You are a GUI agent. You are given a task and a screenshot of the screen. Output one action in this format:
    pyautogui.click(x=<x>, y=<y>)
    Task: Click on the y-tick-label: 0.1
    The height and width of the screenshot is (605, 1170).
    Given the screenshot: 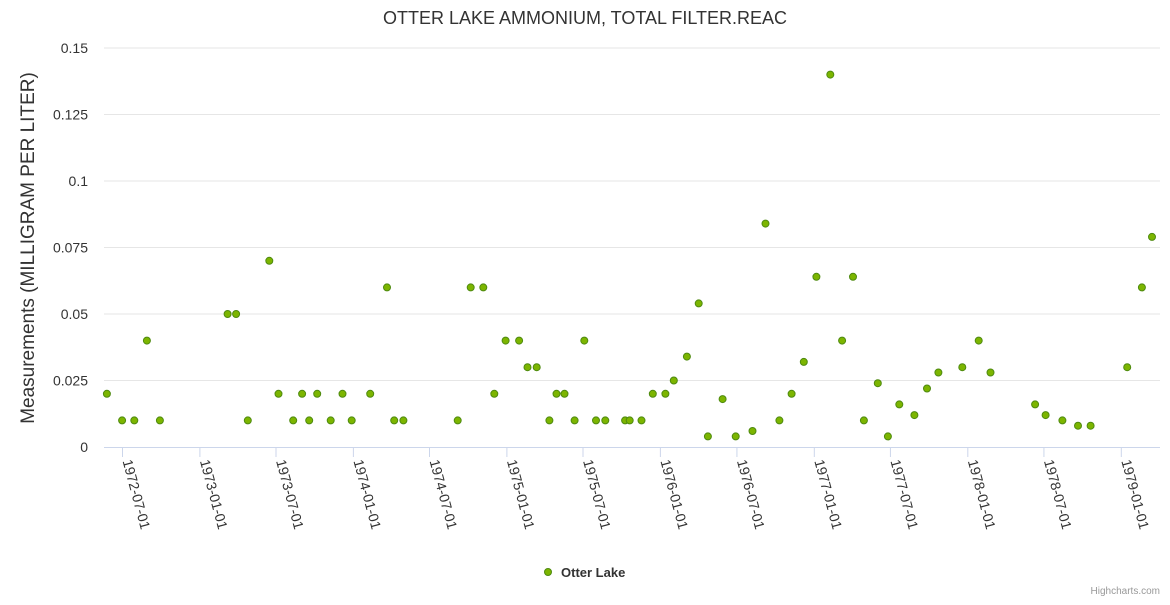 What is the action you would take?
    pyautogui.click(x=79, y=181)
    